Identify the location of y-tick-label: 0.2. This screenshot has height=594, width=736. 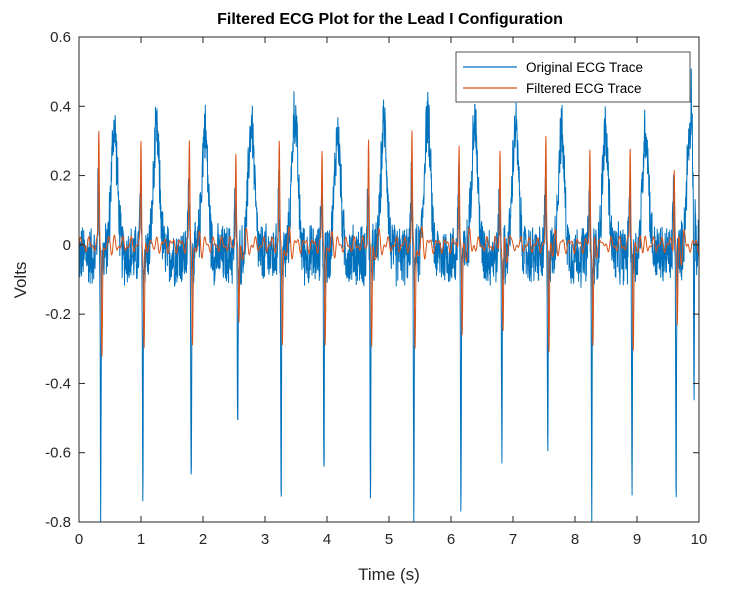
(60, 176).